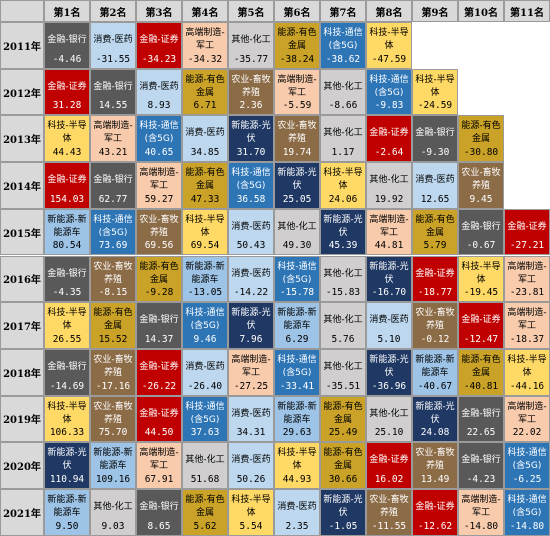  Describe the element at coordinates (343, 199) in the screenshot. I see `return-value: 24.06` at that location.